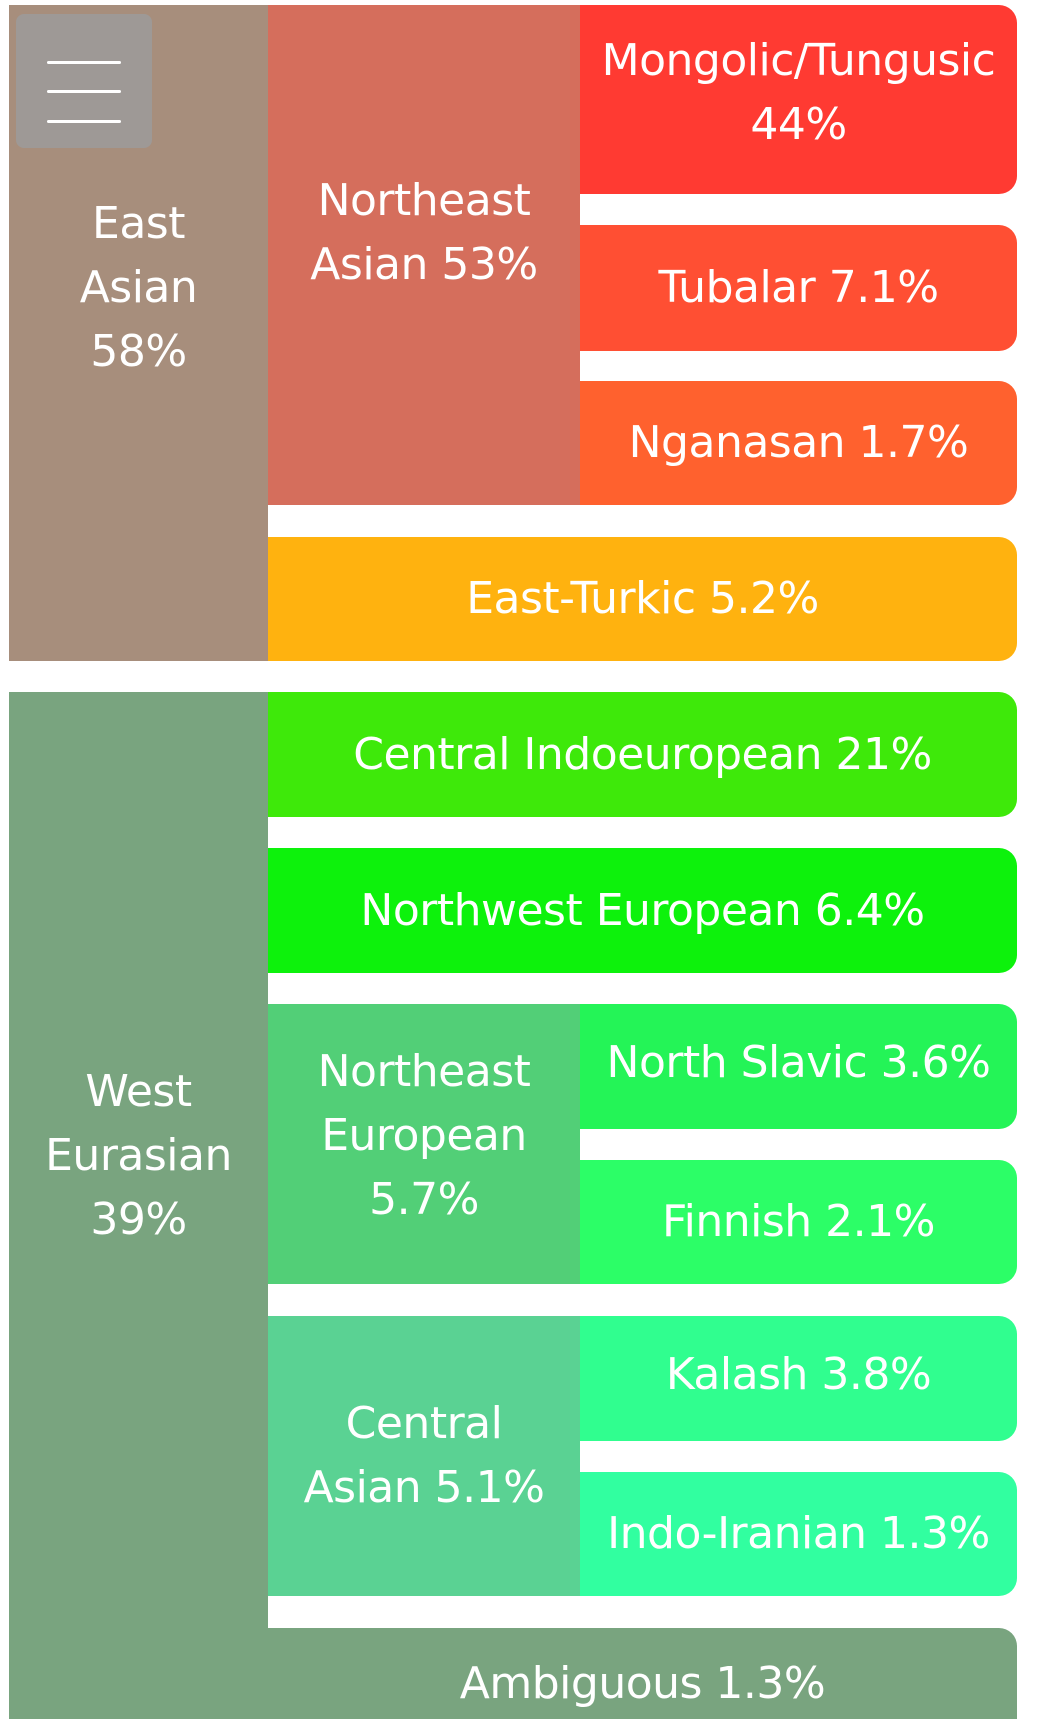 The image size is (1057, 1719). I want to click on population-north-slavic: North Slavic 3.6%, so click(798, 1066).